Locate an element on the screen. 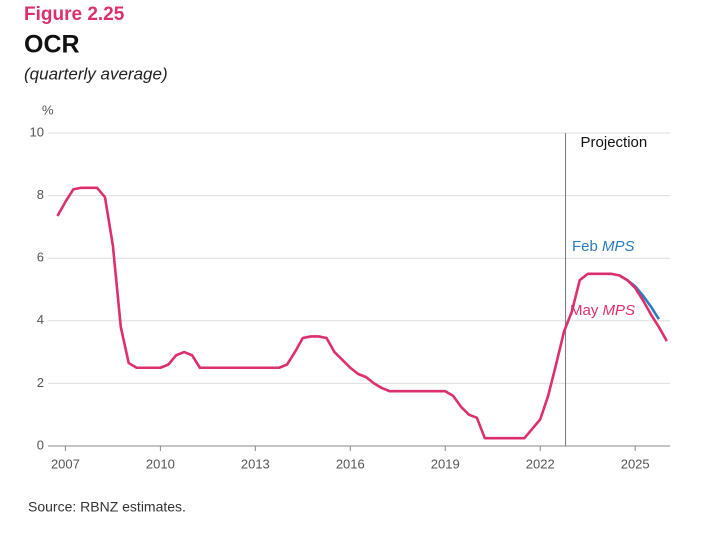 This screenshot has height=536, width=720. x-tick-label: 2016 is located at coordinates (350, 463).